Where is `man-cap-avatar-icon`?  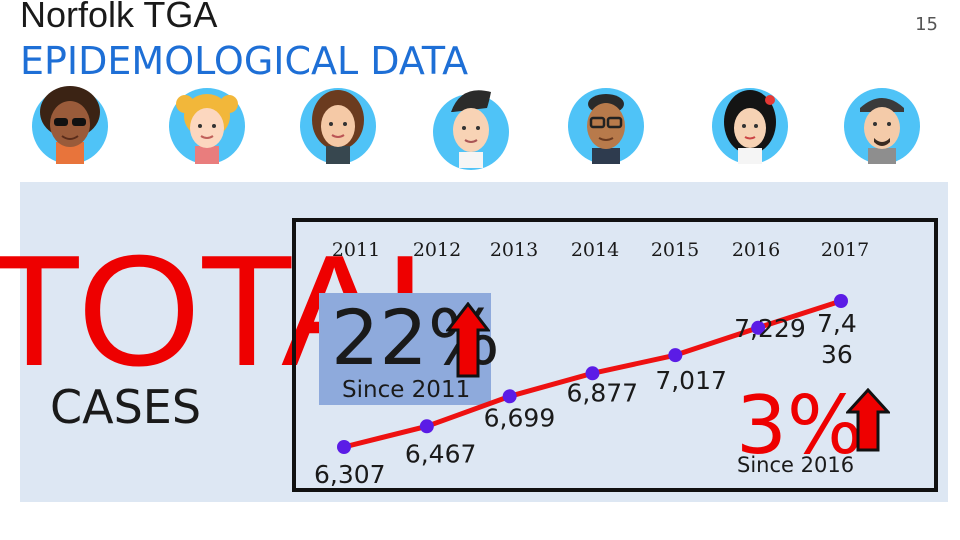
man-cap-avatar-icon is located at coordinates (882, 126).